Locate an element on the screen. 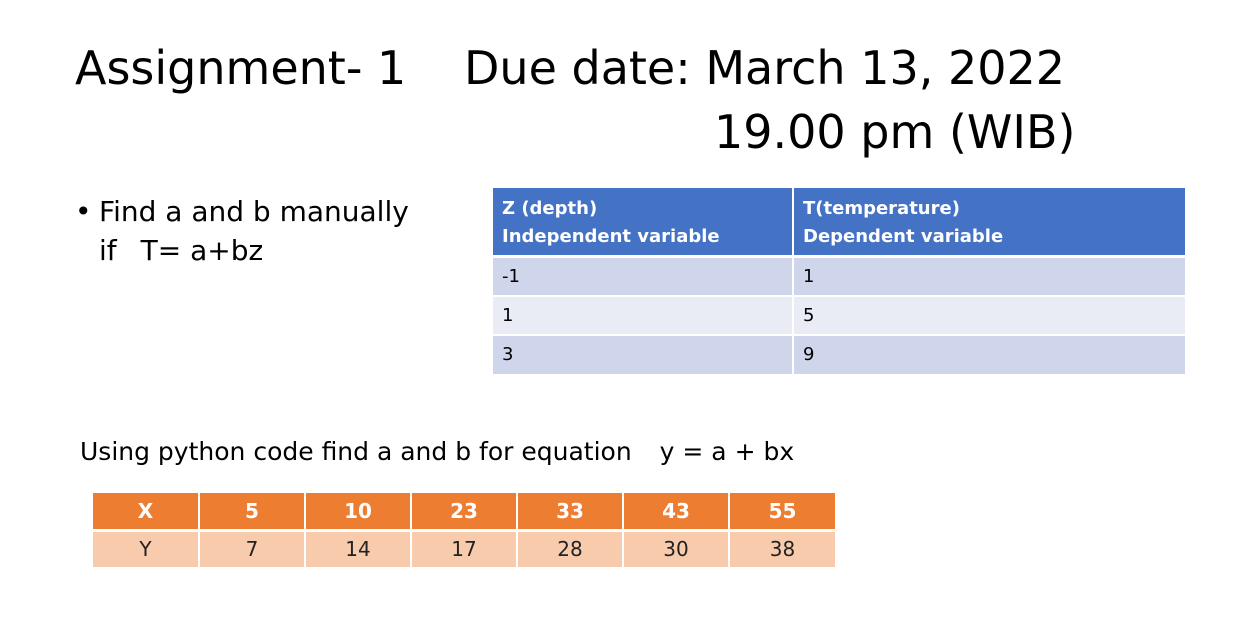 The height and width of the screenshot is (635, 1235). bullet-line-1: • Find a and b manually is located at coordinates (242, 211).